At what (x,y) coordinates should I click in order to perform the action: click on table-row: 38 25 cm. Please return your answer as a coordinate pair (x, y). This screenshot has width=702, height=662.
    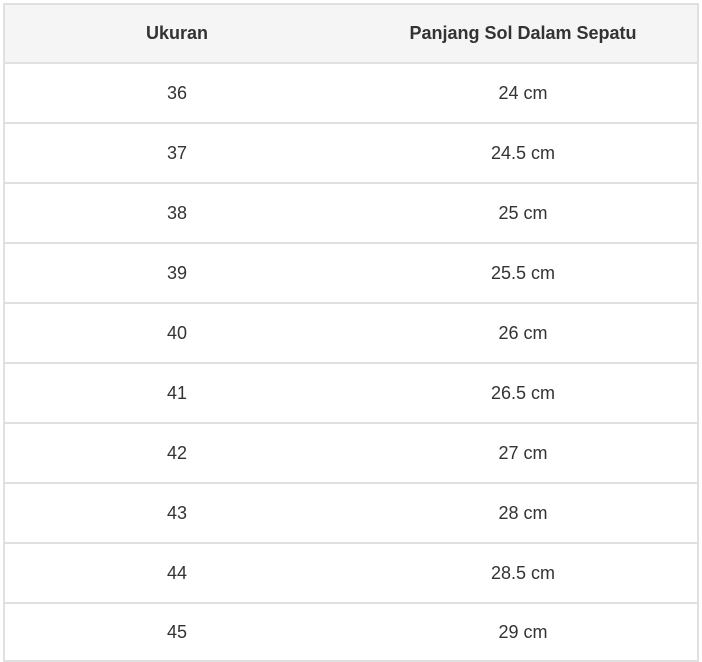
    Looking at the image, I should click on (351, 213).